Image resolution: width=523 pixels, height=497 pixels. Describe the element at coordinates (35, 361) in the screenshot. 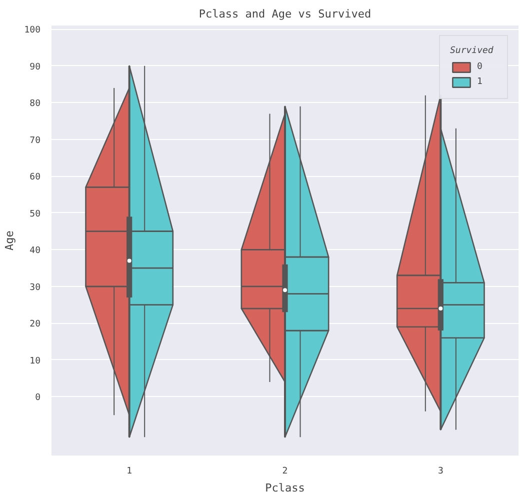

I see `y-tick-label: 10` at that location.